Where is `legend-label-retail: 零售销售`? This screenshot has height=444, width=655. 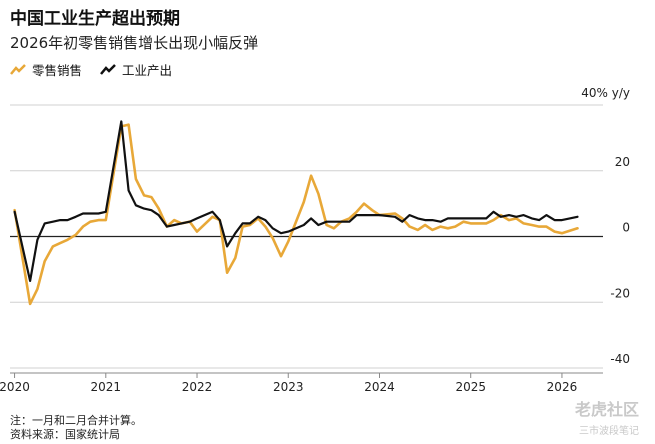 legend-label-retail: 零售销售 is located at coordinates (57, 70).